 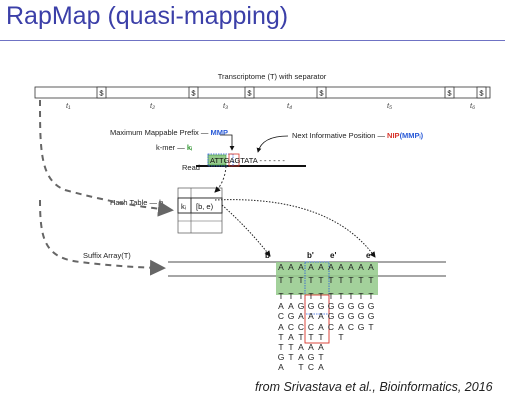 I want to click on slide-title: RapMap (quasi-mapping), so click(x=147, y=16).